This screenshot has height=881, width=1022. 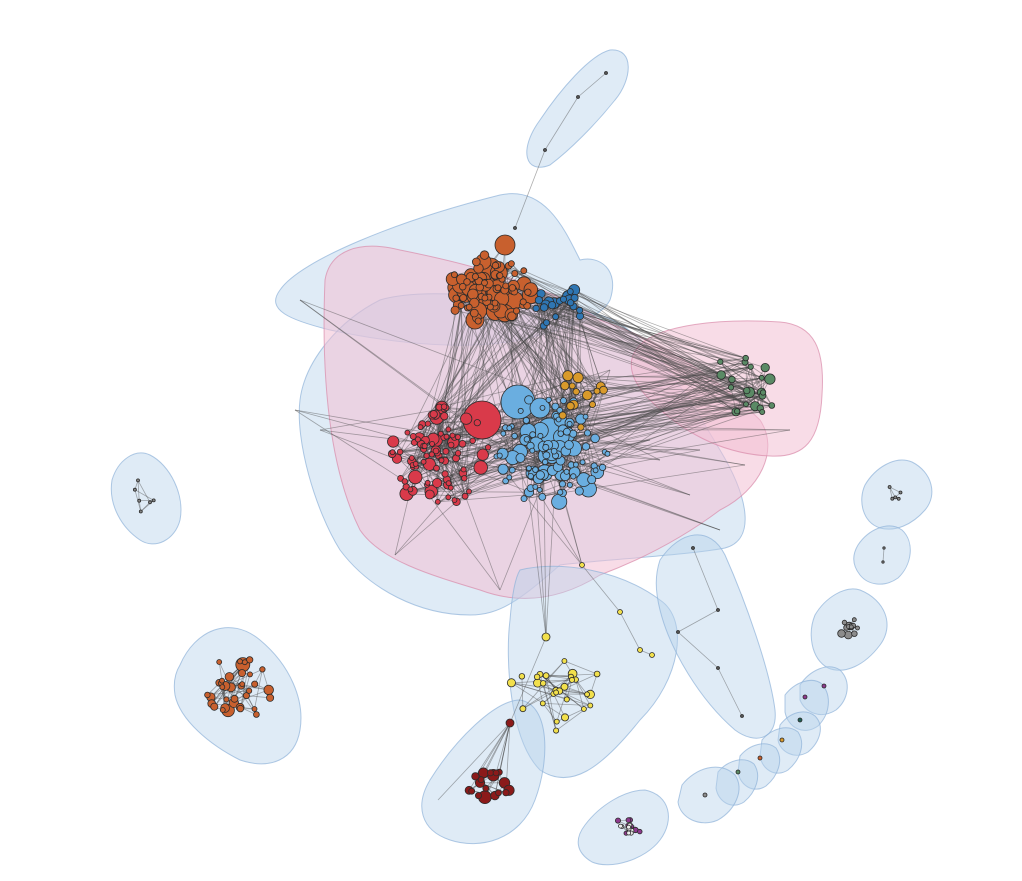 What do you see at coordinates (782, 740) in the screenshot?
I see `node-isolate-gold` at bounding box center [782, 740].